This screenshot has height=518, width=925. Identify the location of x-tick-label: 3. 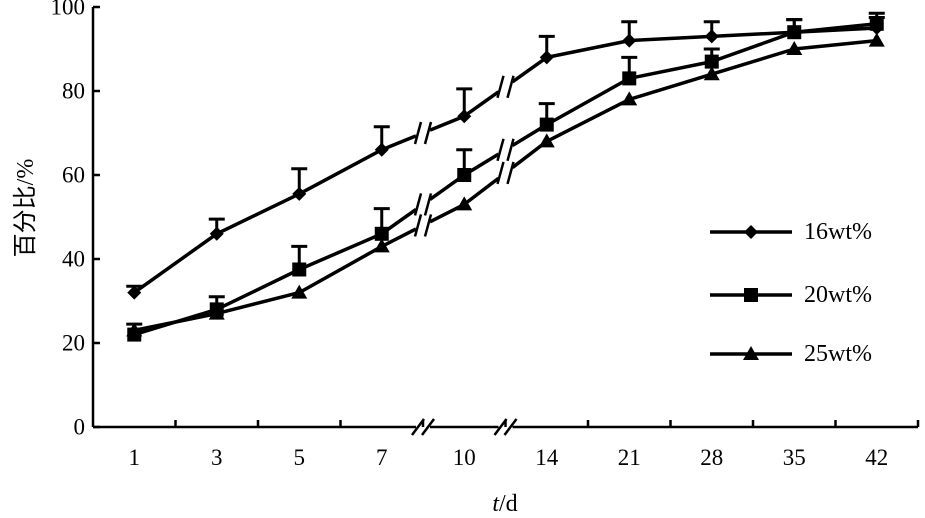
(217, 457).